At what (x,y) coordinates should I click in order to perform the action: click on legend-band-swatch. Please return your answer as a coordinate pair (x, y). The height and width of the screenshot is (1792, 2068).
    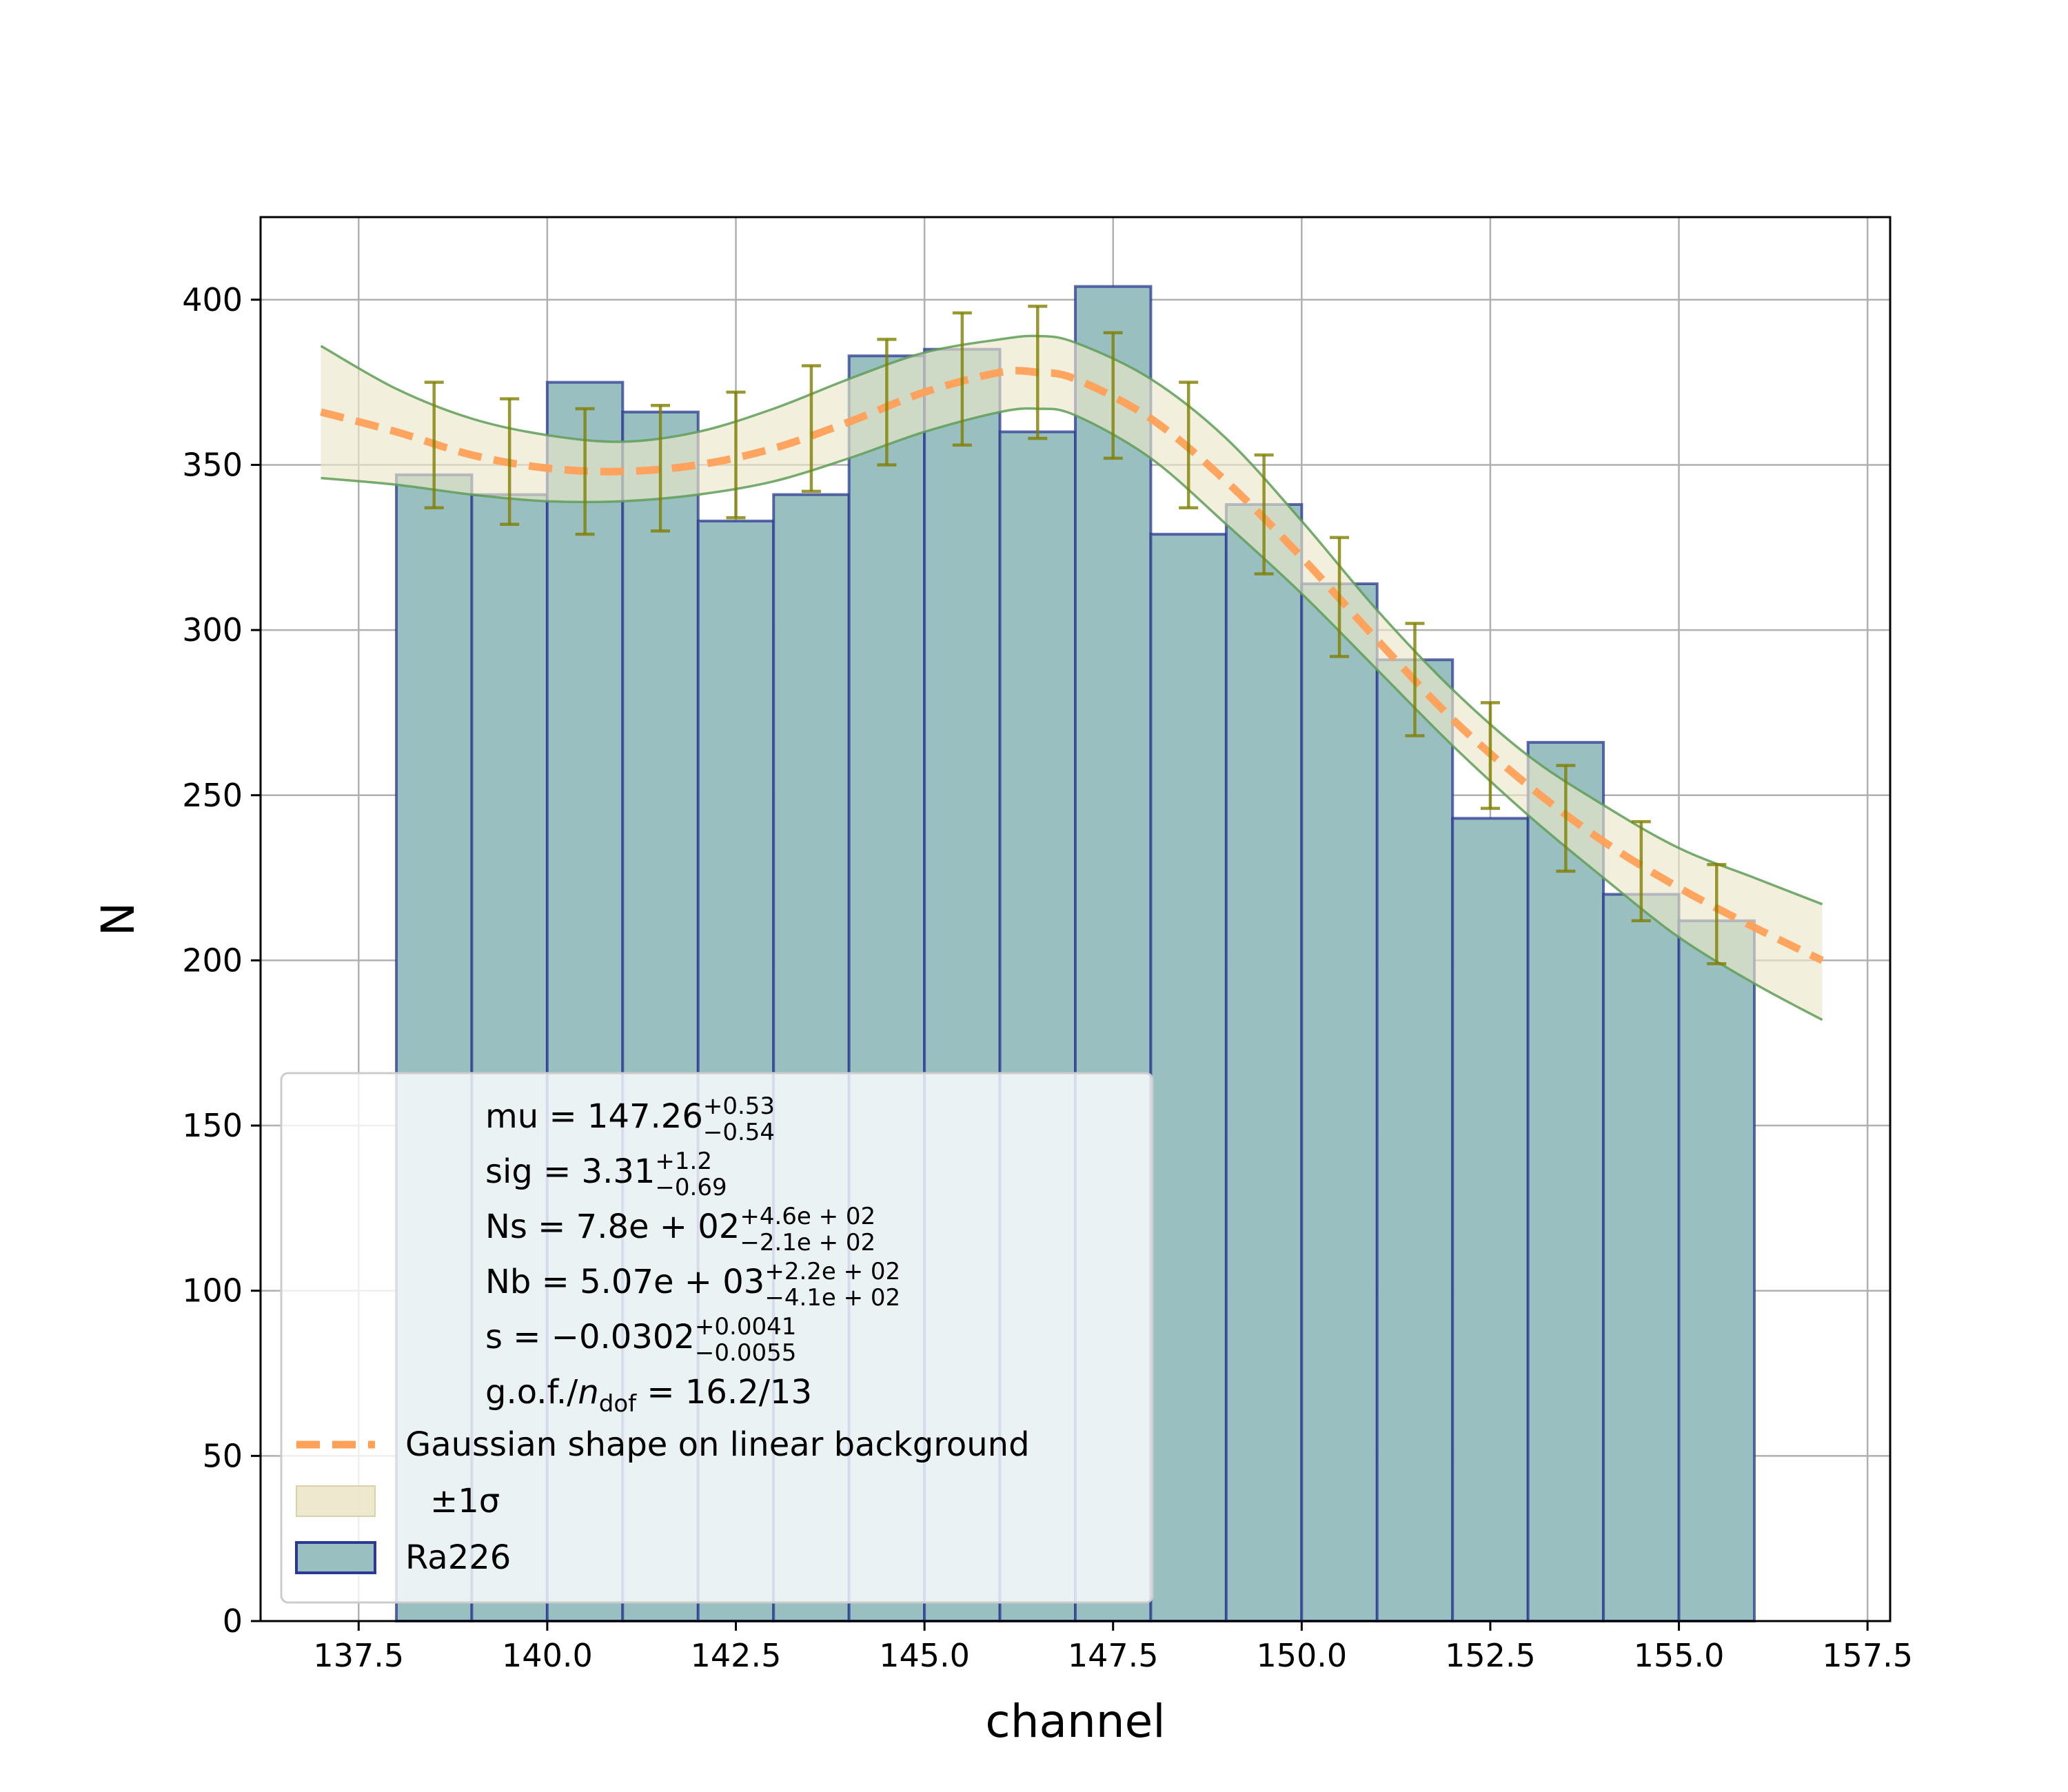
    Looking at the image, I should click on (336, 1501).